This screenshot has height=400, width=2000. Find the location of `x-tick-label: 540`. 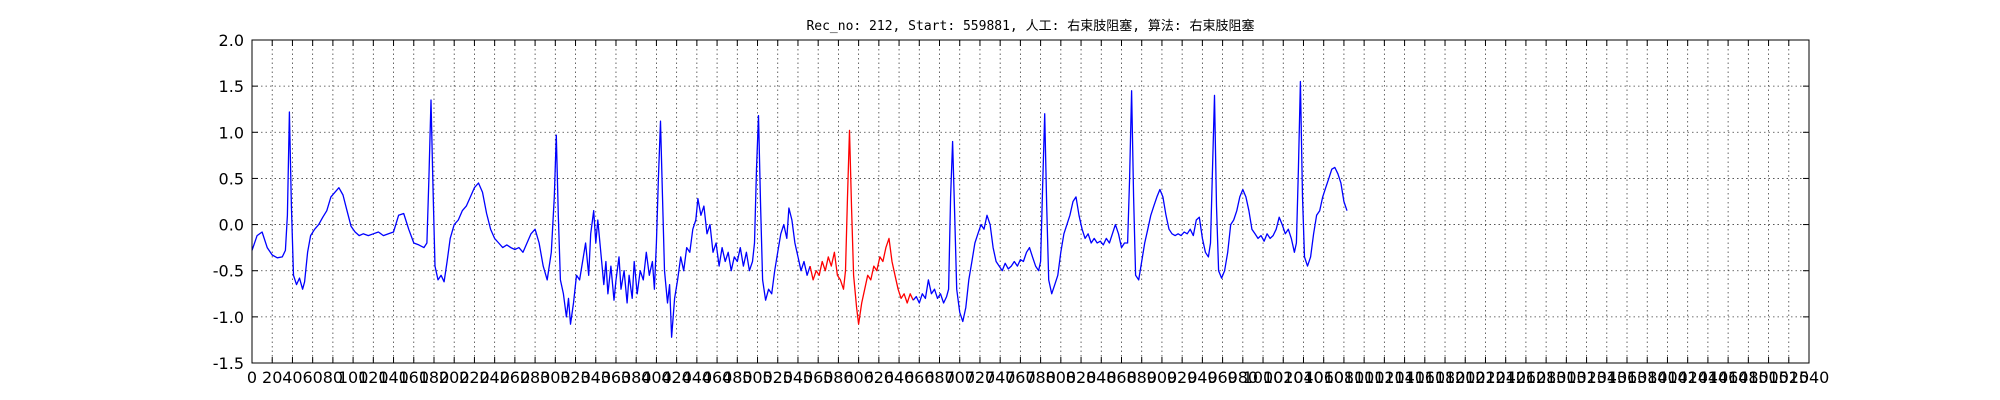

x-tick-label: 540 is located at coordinates (798, 377).